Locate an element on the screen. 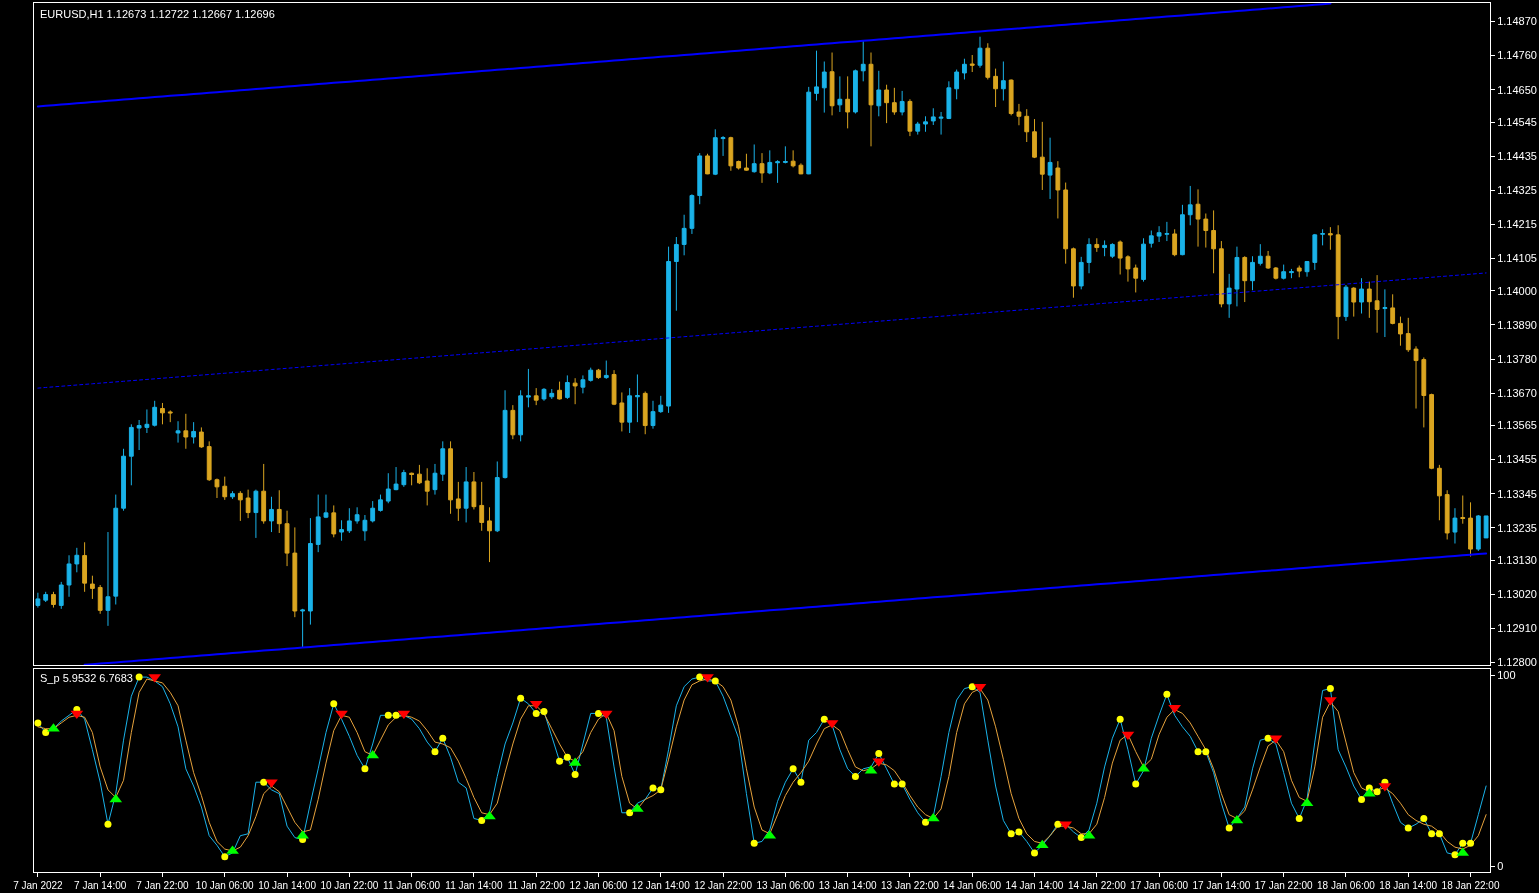  y-tick-label: 0 is located at coordinates (1500, 866).